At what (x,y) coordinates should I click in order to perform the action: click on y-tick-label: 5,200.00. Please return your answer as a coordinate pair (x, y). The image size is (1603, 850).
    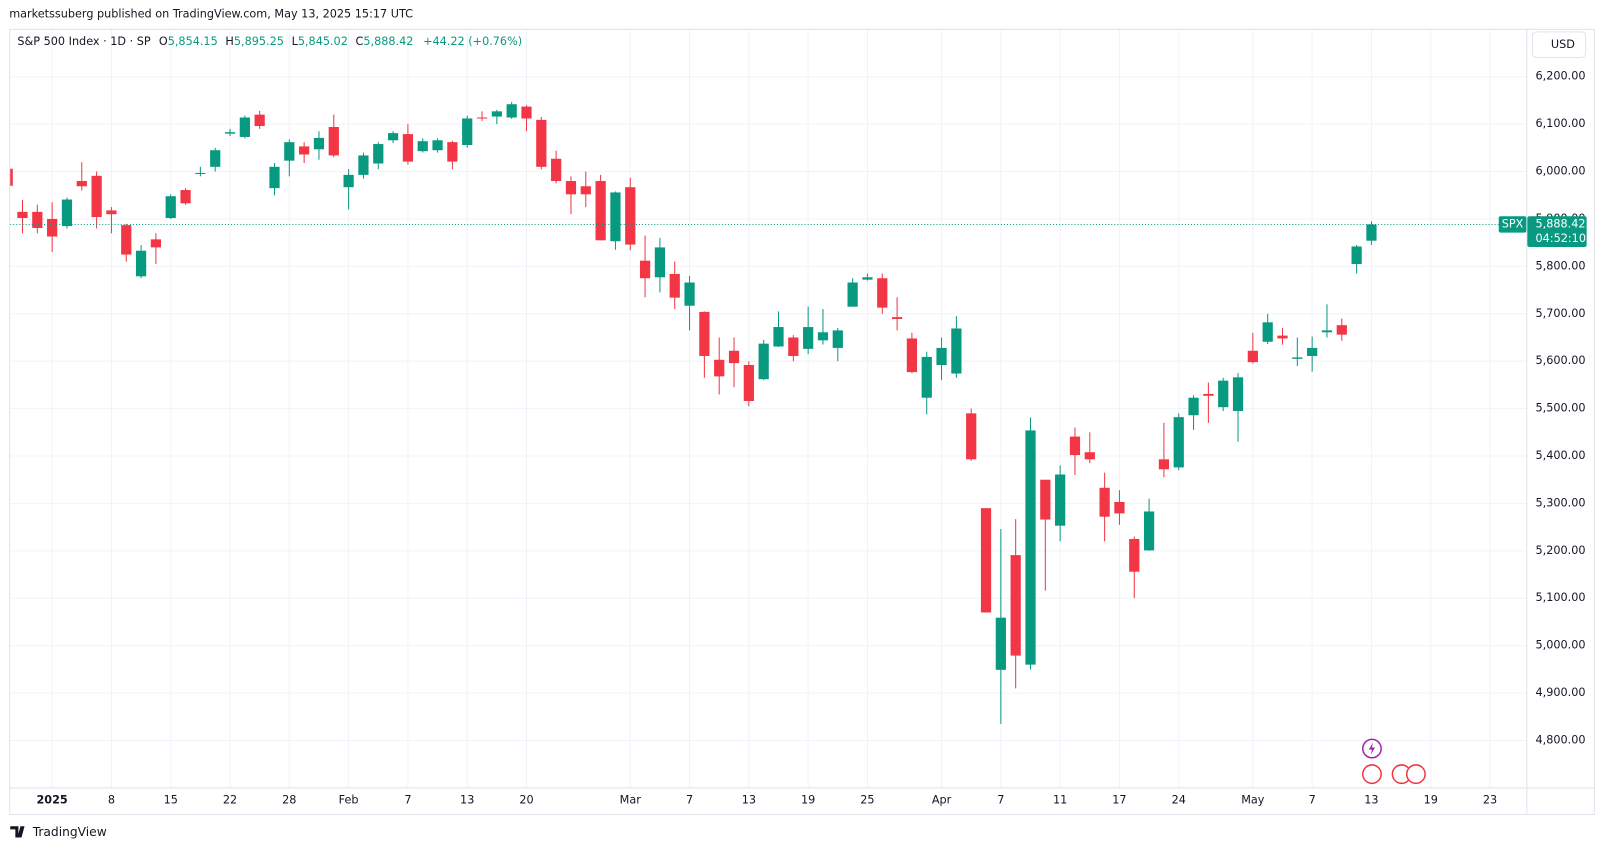
    Looking at the image, I should click on (1561, 550).